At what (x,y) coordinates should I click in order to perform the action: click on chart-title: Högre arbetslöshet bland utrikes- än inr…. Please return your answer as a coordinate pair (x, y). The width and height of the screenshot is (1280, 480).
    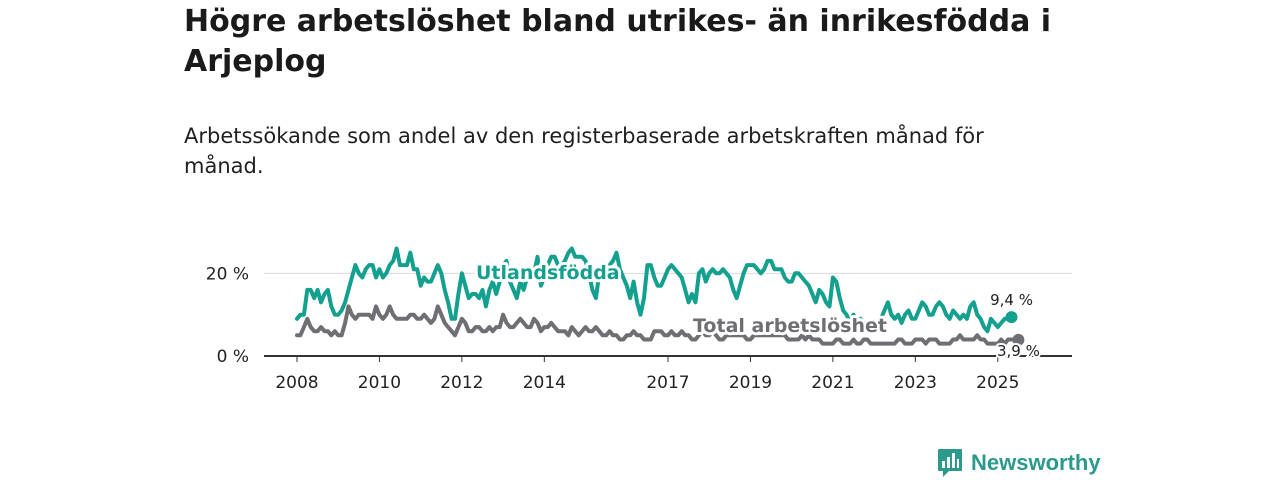
    Looking at the image, I should click on (618, 41).